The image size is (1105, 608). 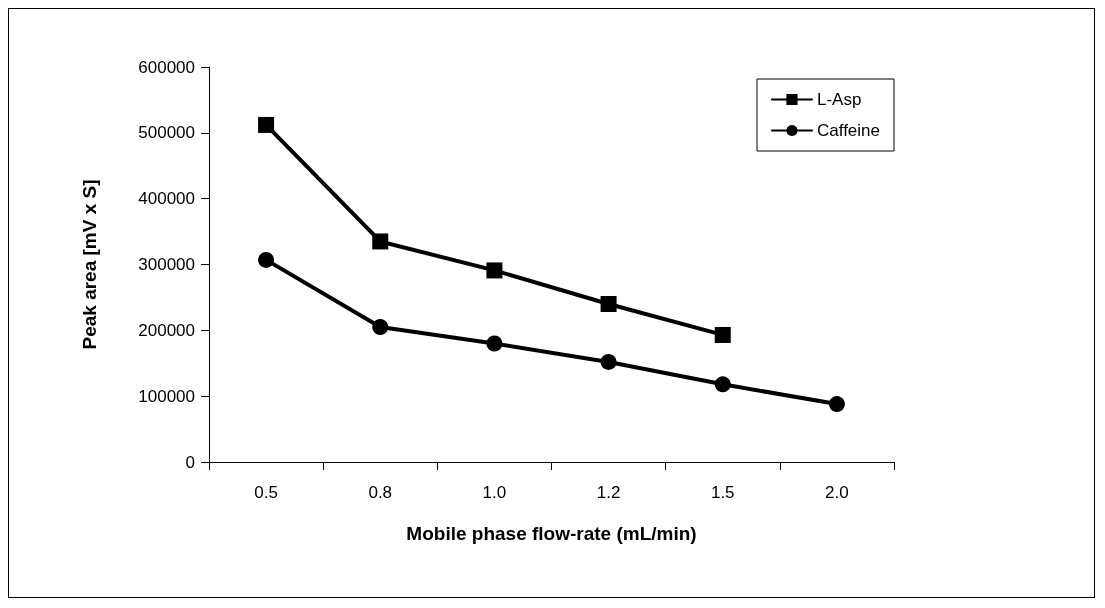 I want to click on x-tick-label: 0.8, so click(x=380, y=492).